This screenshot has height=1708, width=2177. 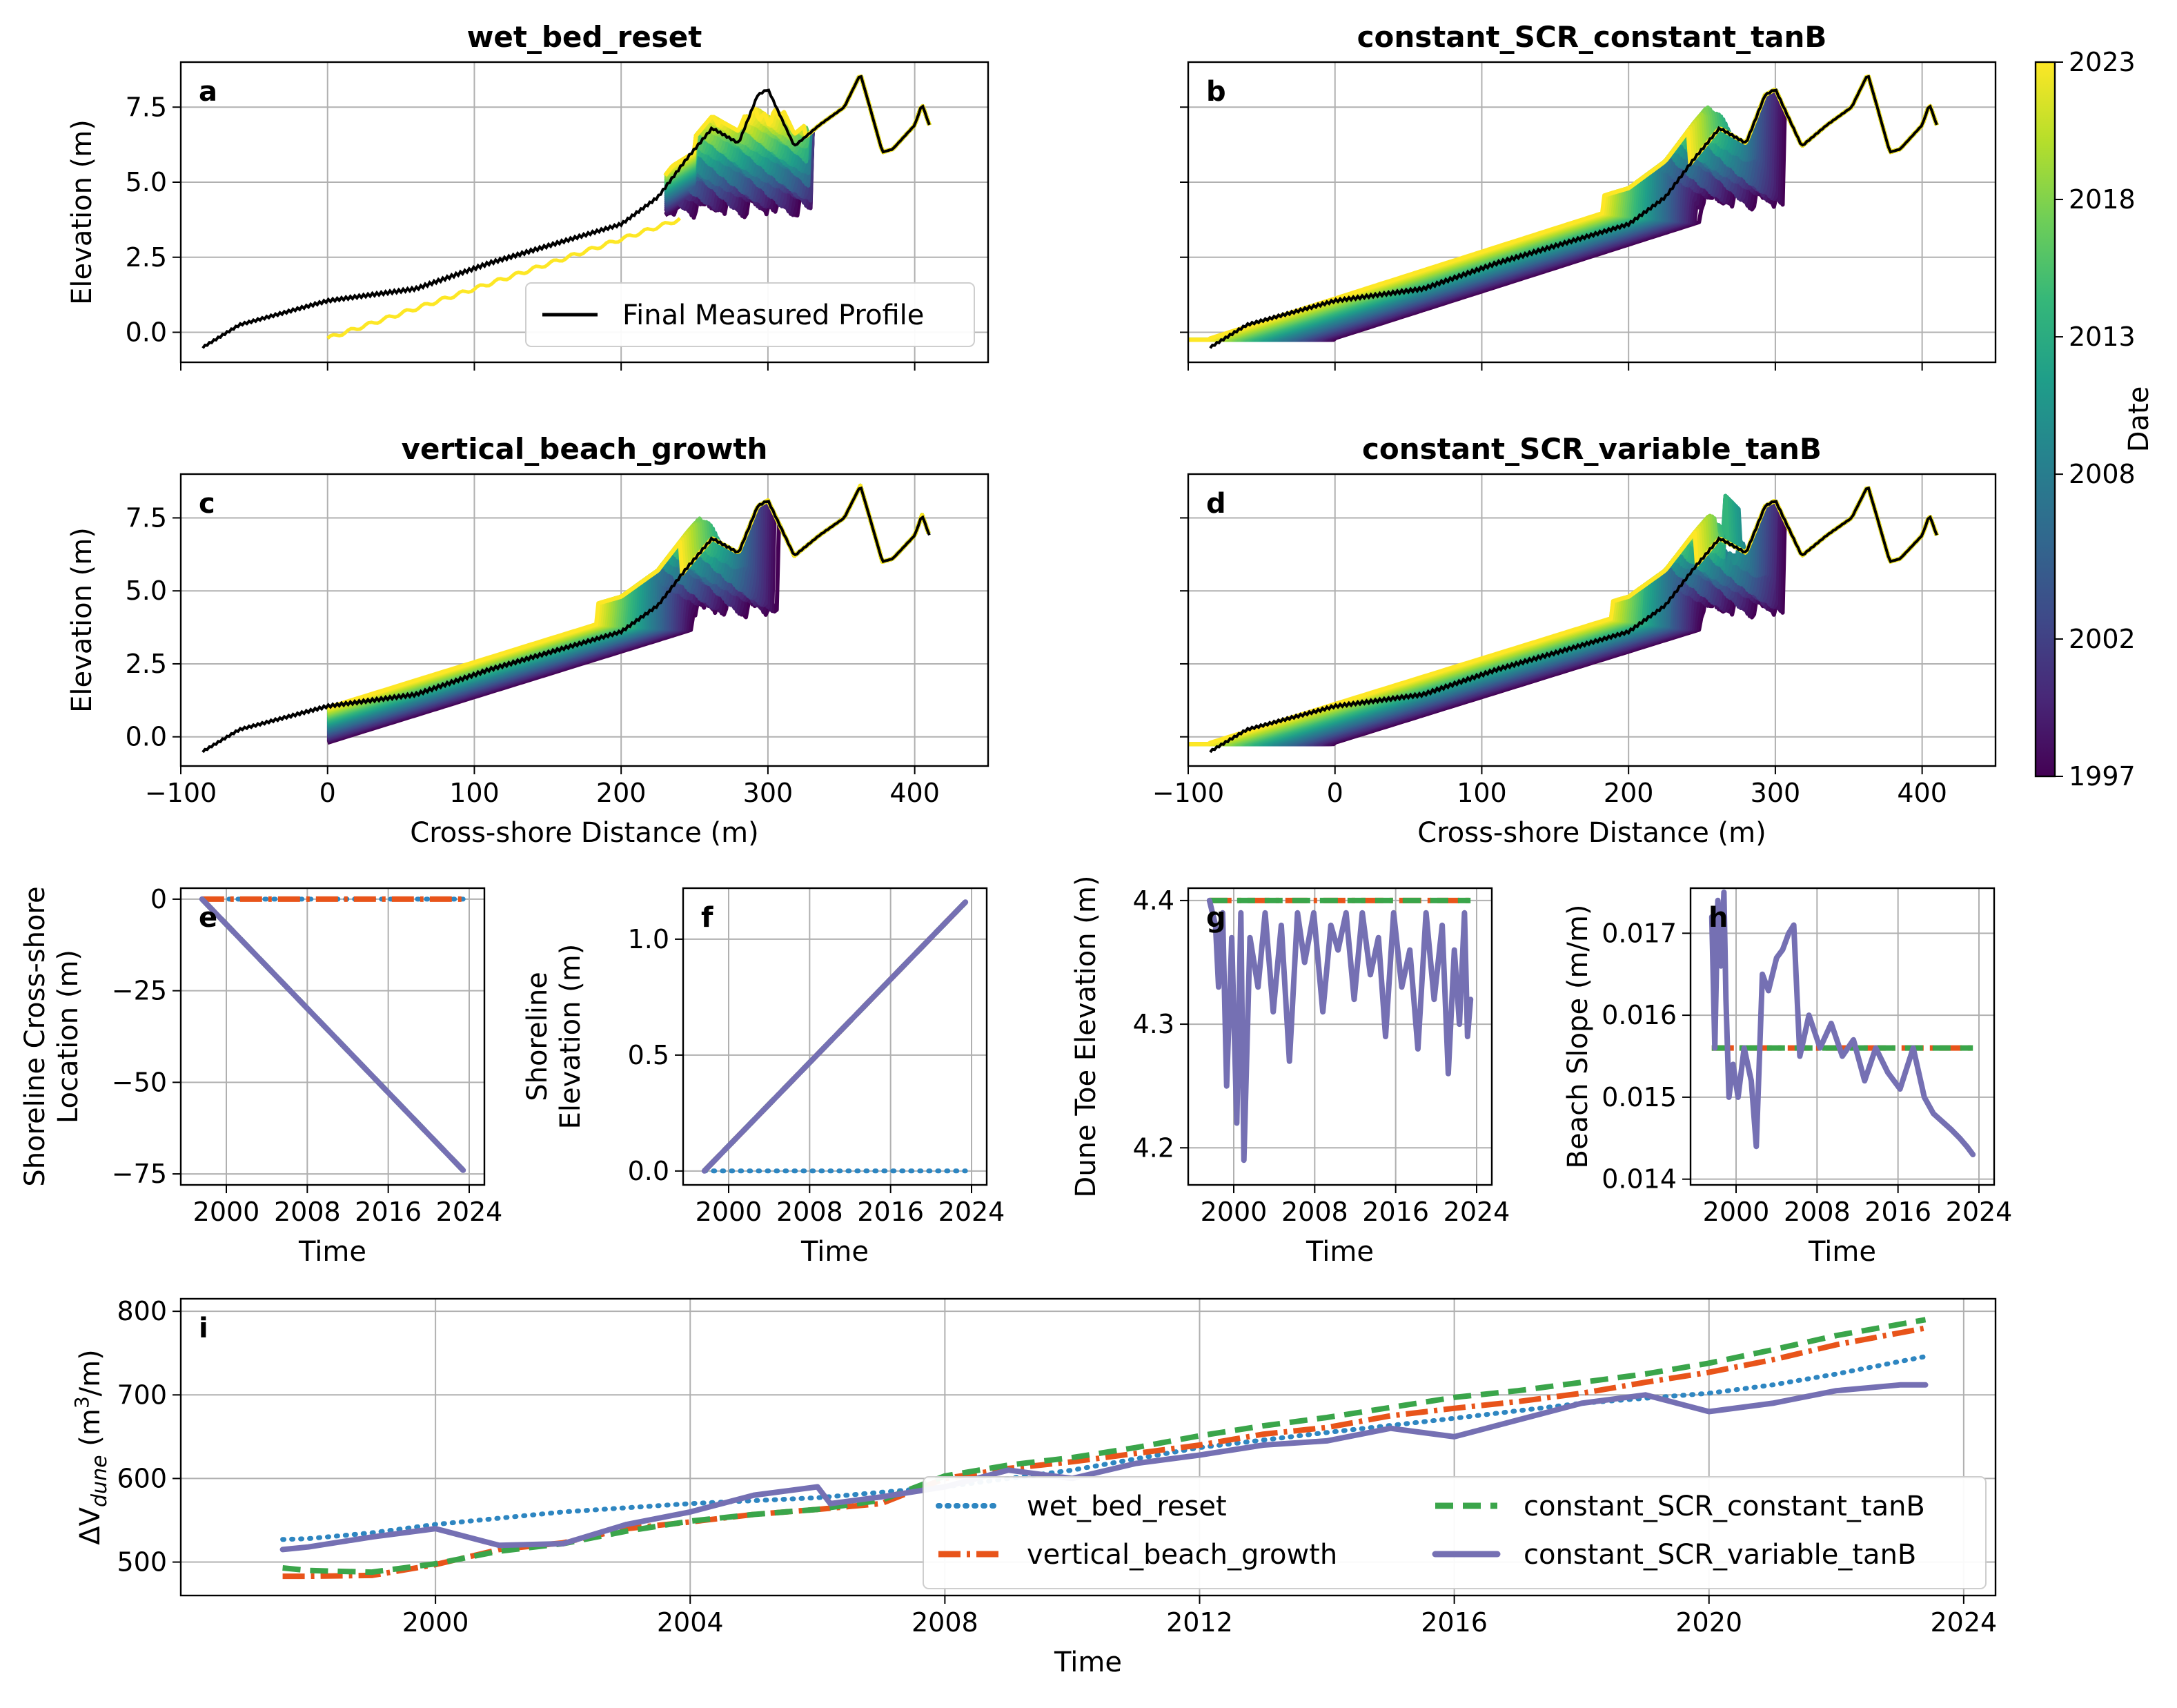 I want to click on y-tick-label: 0.017, so click(x=1640, y=933).